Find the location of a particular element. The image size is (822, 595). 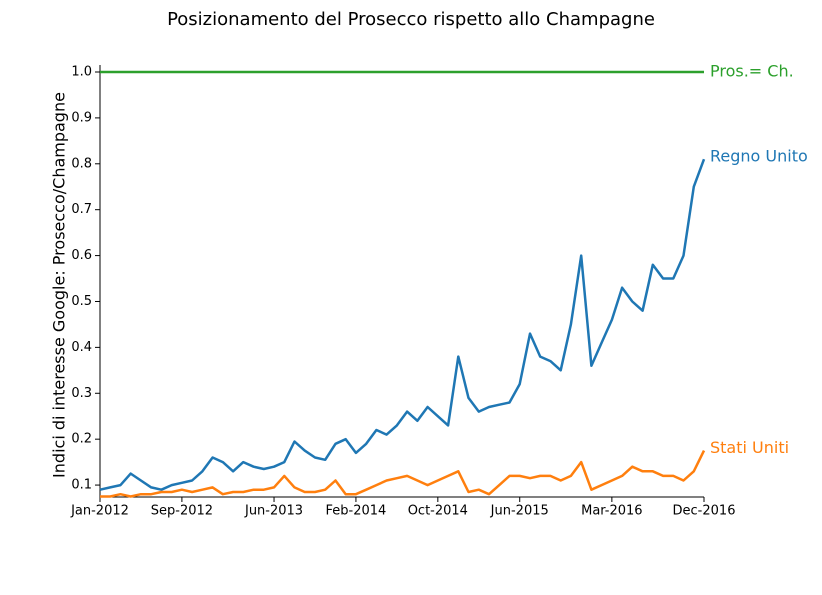

x-tick-label: Jan-2012 is located at coordinates (99, 511).